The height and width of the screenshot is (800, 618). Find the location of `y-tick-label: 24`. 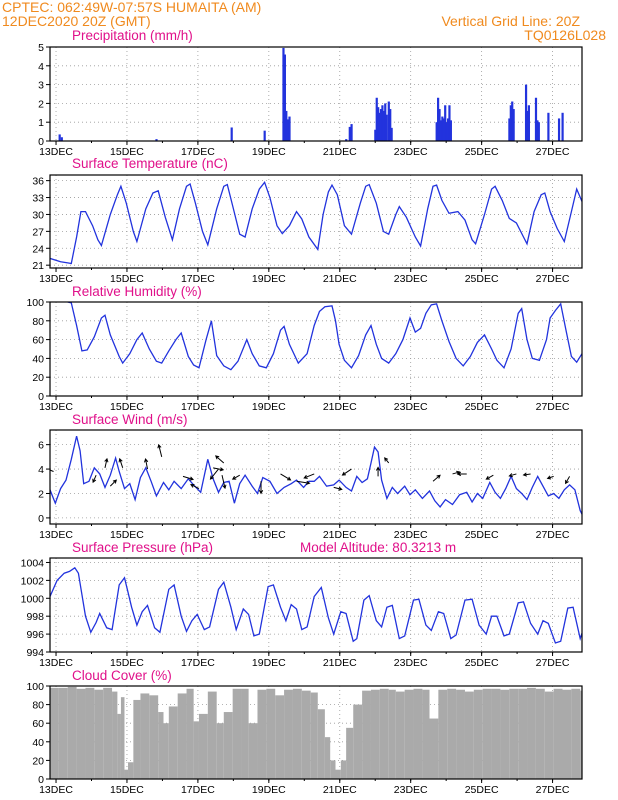

y-tick-label: 24 is located at coordinates (38, 249).